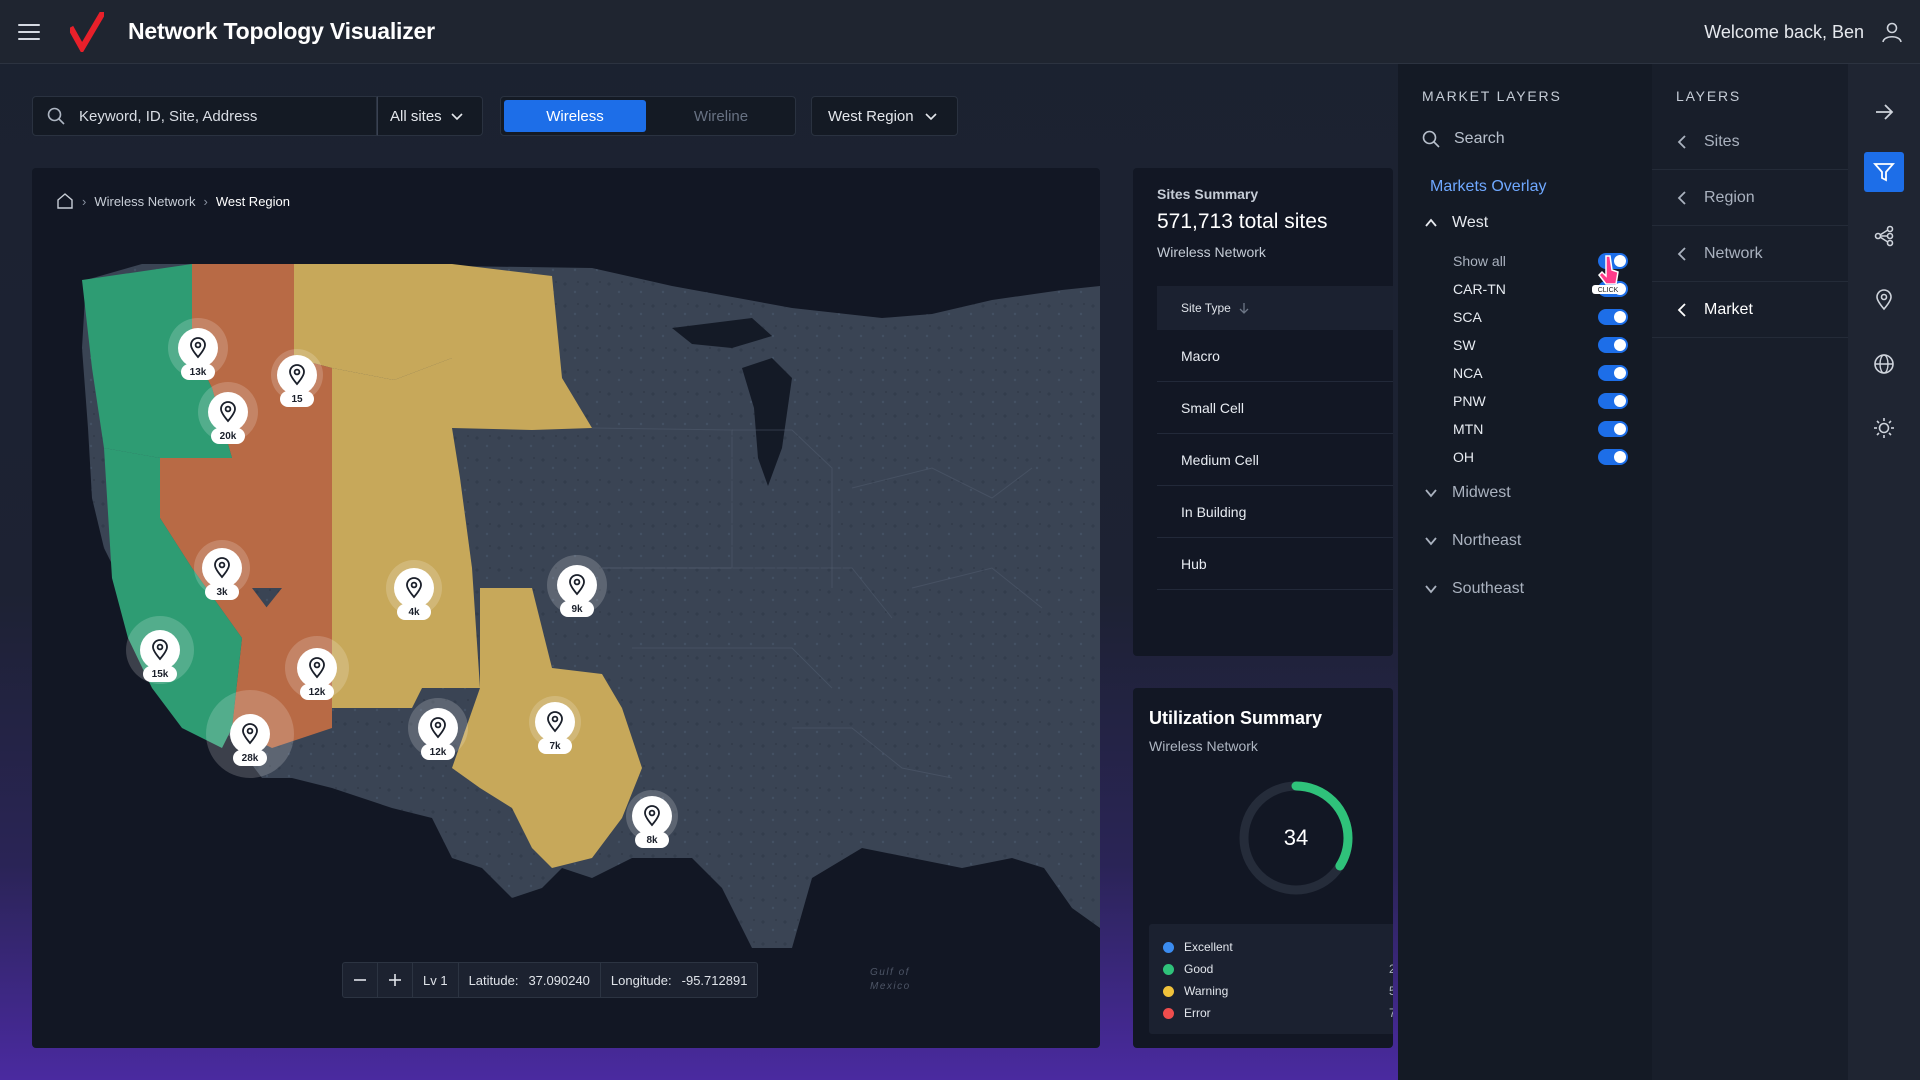  I want to click on region-california, so click(173, 598).